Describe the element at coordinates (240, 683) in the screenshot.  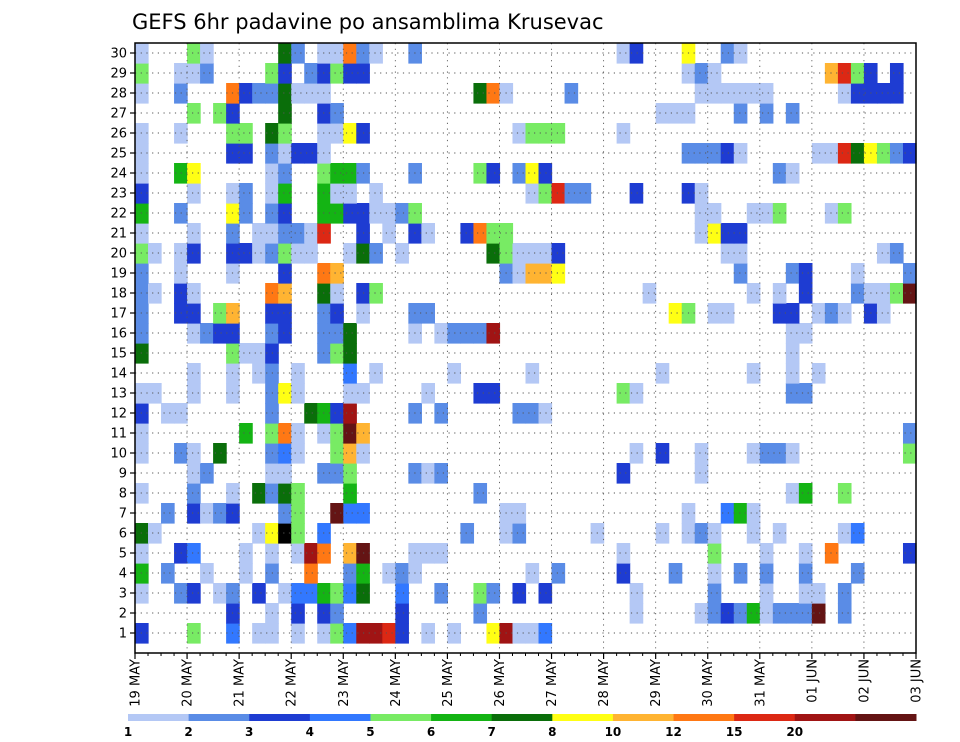
I see `x-tick-label: 21 MAY` at that location.